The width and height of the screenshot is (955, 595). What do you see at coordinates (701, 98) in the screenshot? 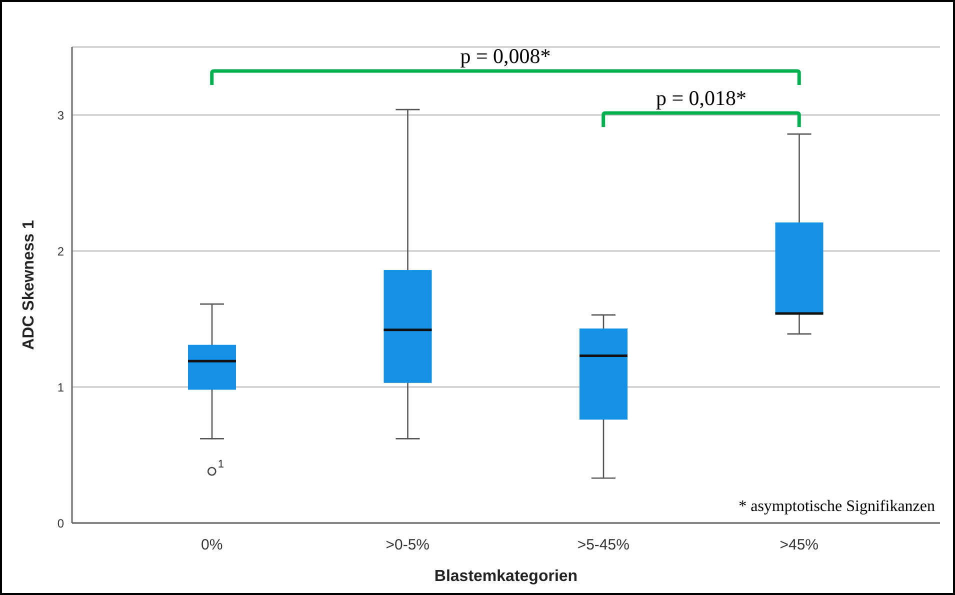
I see `annotation: p = 0,018*` at bounding box center [701, 98].